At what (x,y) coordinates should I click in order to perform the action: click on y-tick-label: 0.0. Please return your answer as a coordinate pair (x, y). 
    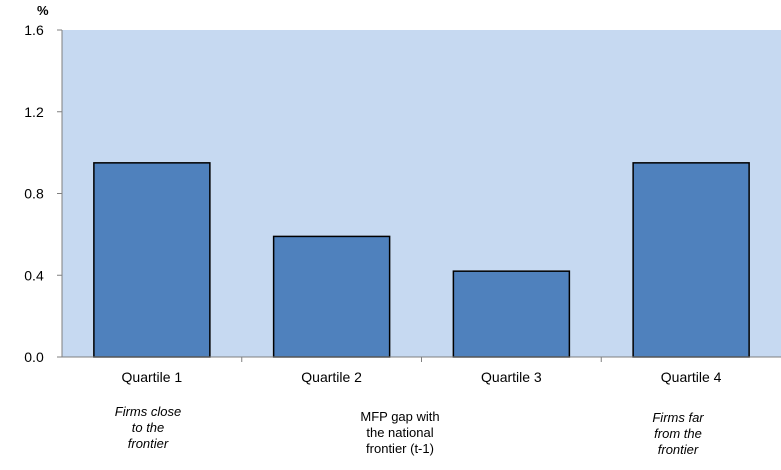
    Looking at the image, I should click on (34, 357).